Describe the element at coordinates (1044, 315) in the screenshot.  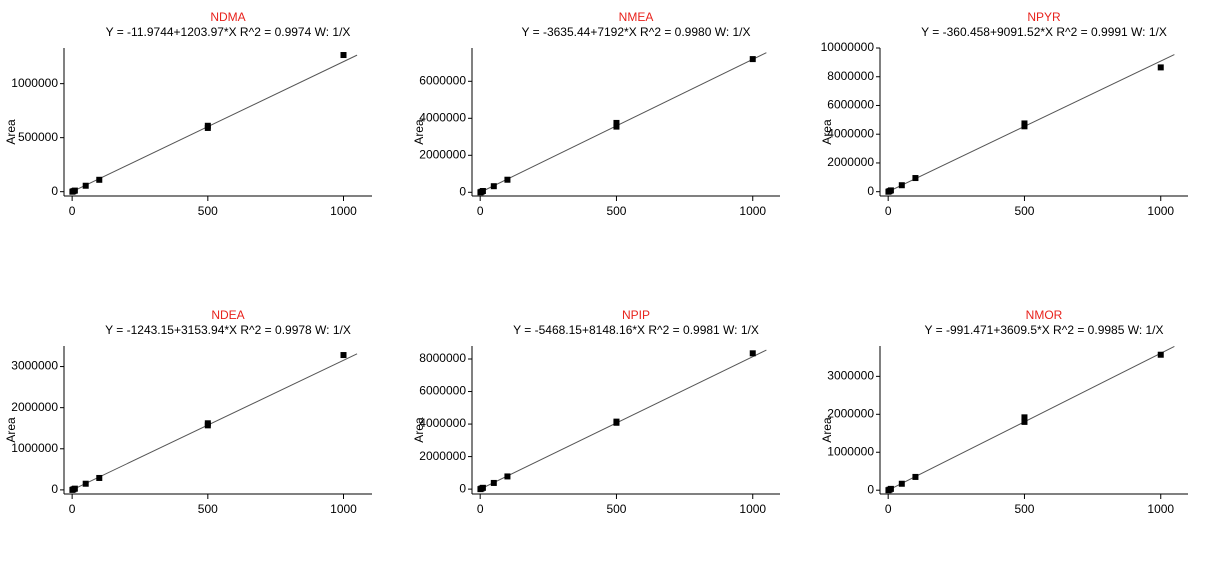
I see `chart-title: NMOR` at that location.